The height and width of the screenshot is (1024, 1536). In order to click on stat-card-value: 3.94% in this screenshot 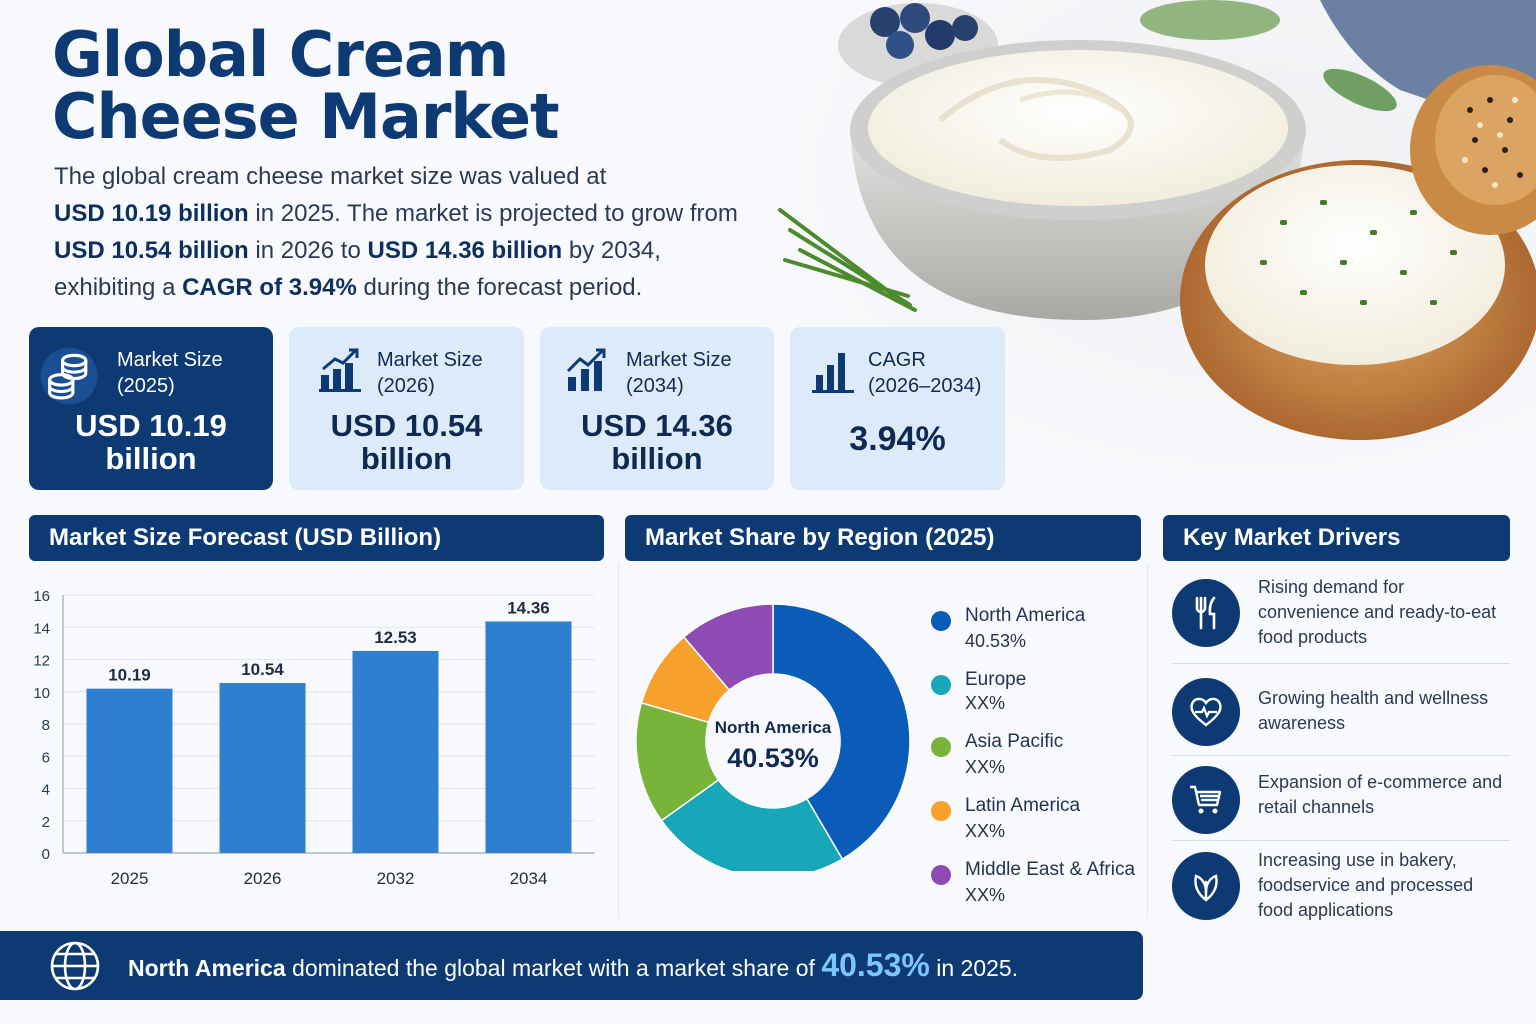, I will do `click(897, 439)`.